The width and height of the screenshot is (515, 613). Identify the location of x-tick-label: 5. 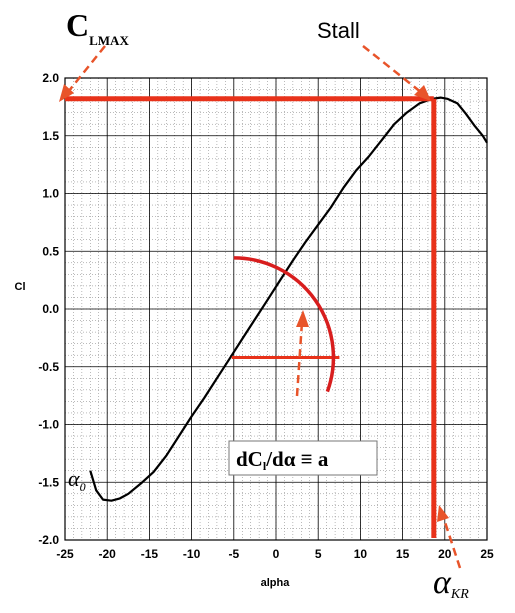
(318, 554).